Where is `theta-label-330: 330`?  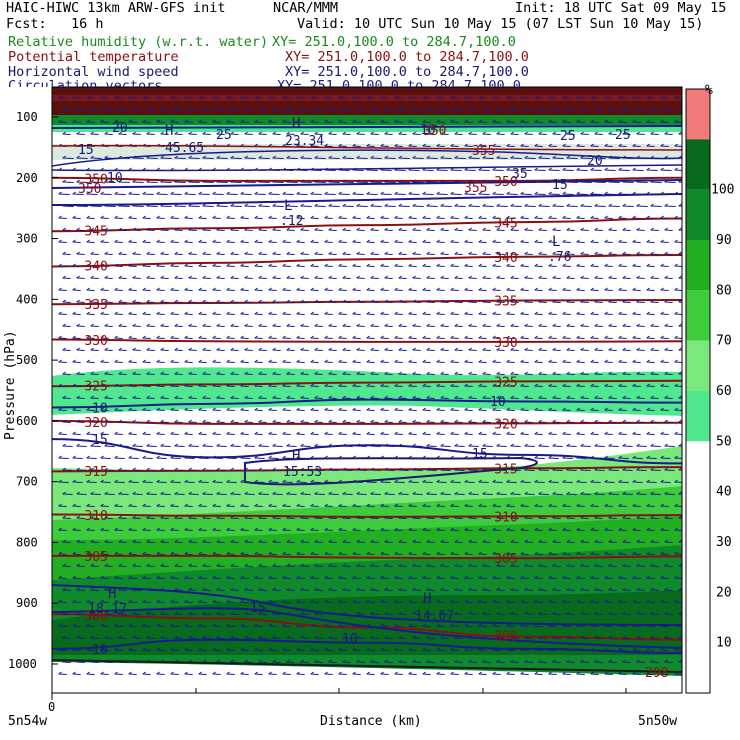 theta-label-330: 330 is located at coordinates (95, 341).